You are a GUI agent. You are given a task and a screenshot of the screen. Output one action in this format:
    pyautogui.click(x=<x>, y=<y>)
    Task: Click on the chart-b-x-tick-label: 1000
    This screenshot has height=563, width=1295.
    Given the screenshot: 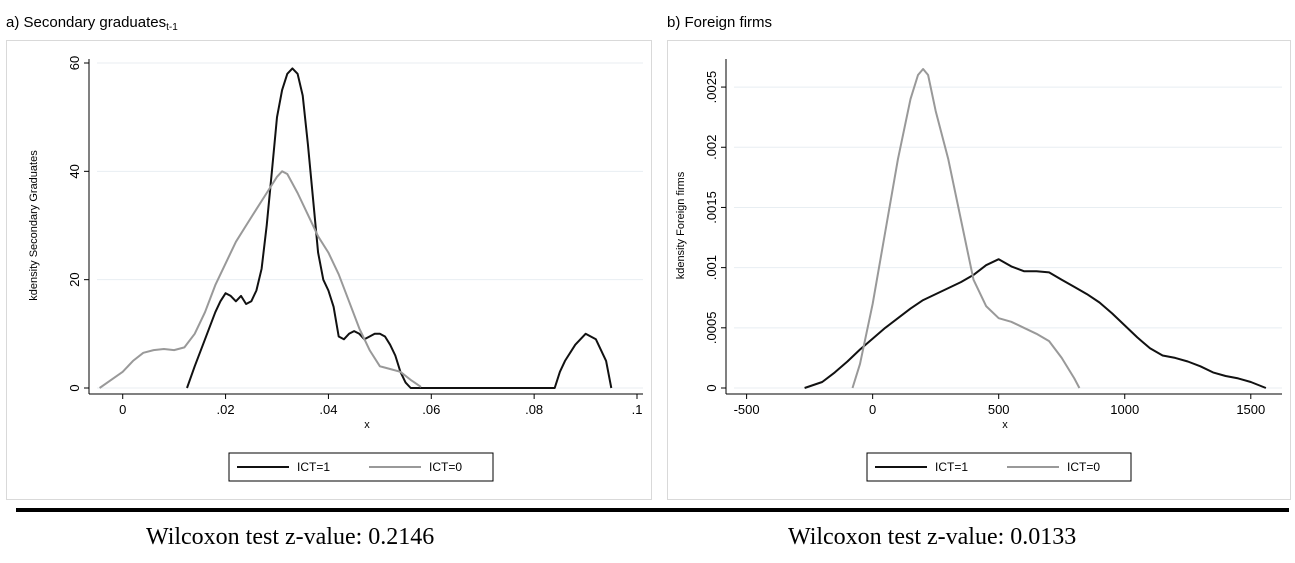 What is the action you would take?
    pyautogui.click(x=1124, y=409)
    